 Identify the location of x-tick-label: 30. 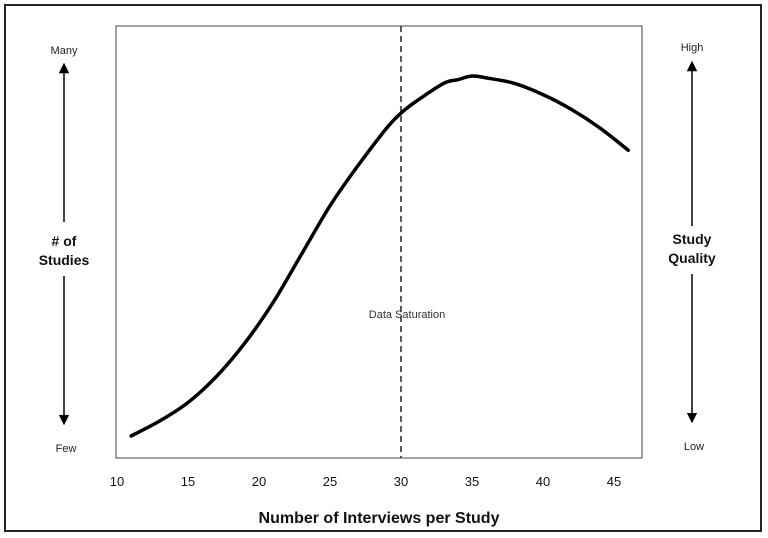
(401, 481).